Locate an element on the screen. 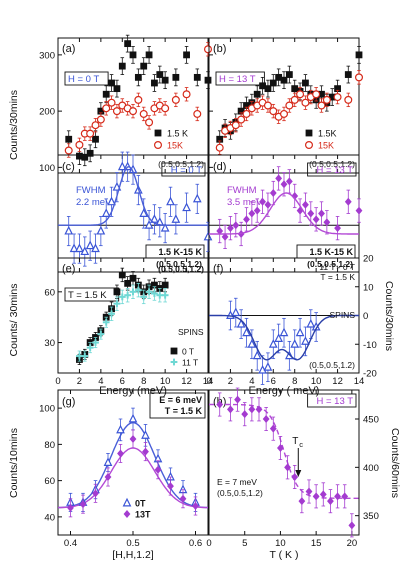  note-label: (0.5,0.5,1.2) is located at coordinates (240, 493).